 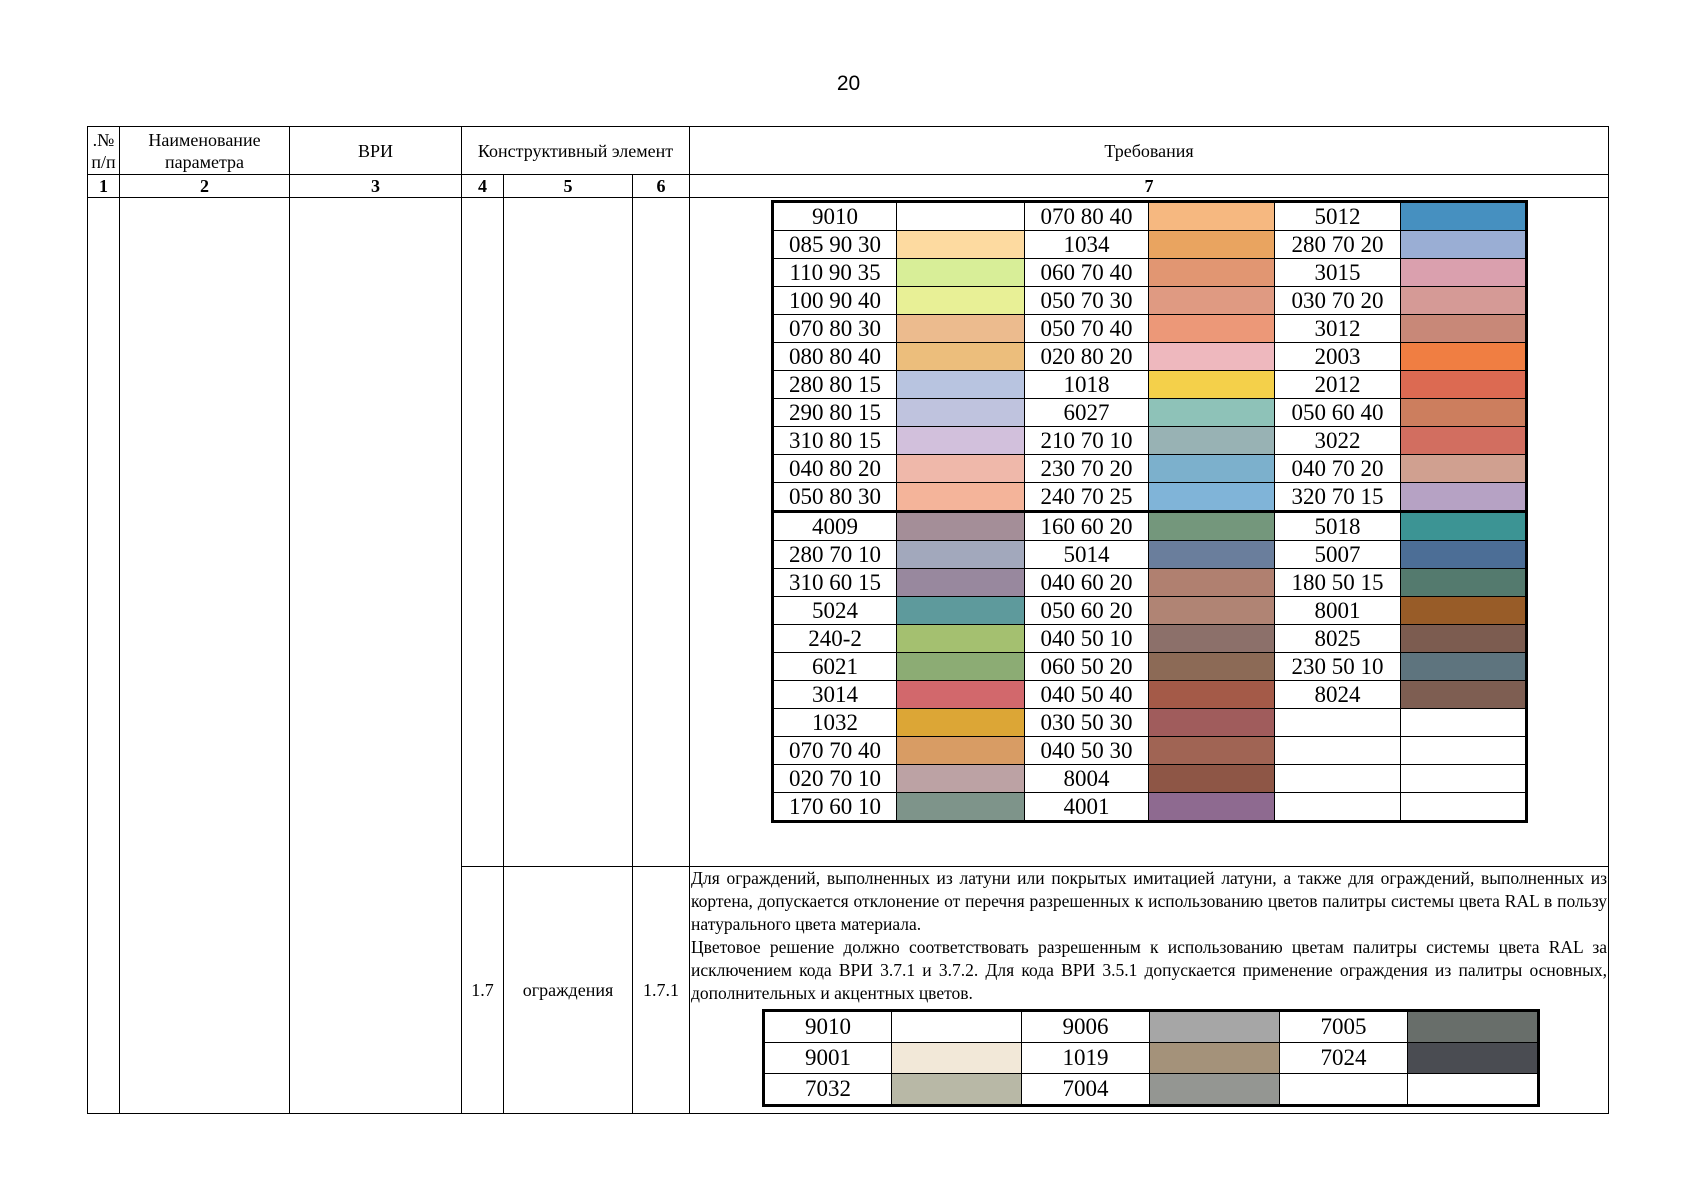 What do you see at coordinates (482, 186) in the screenshot?
I see `column-number: 4` at bounding box center [482, 186].